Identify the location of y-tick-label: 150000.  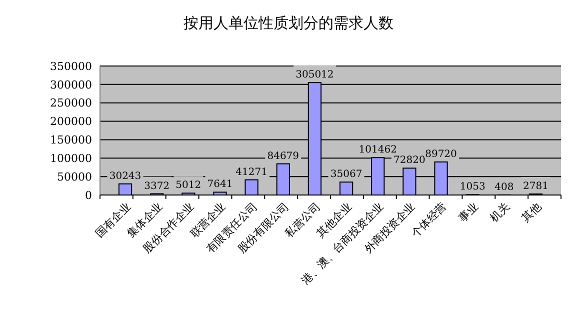
(71, 140).